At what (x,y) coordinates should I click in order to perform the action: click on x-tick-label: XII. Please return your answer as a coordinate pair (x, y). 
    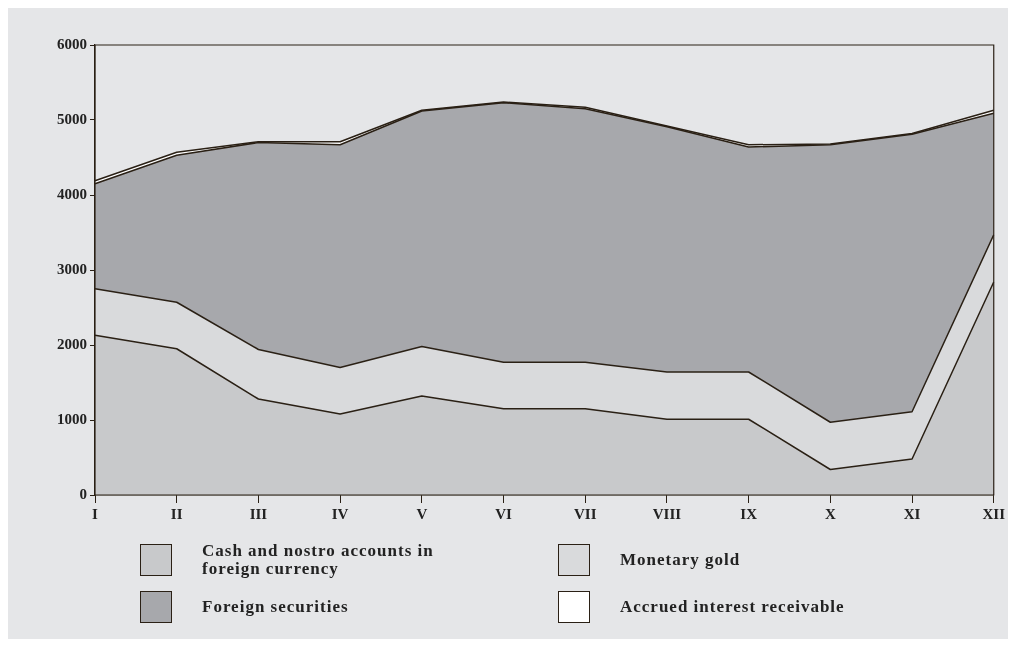
    Looking at the image, I should click on (994, 513).